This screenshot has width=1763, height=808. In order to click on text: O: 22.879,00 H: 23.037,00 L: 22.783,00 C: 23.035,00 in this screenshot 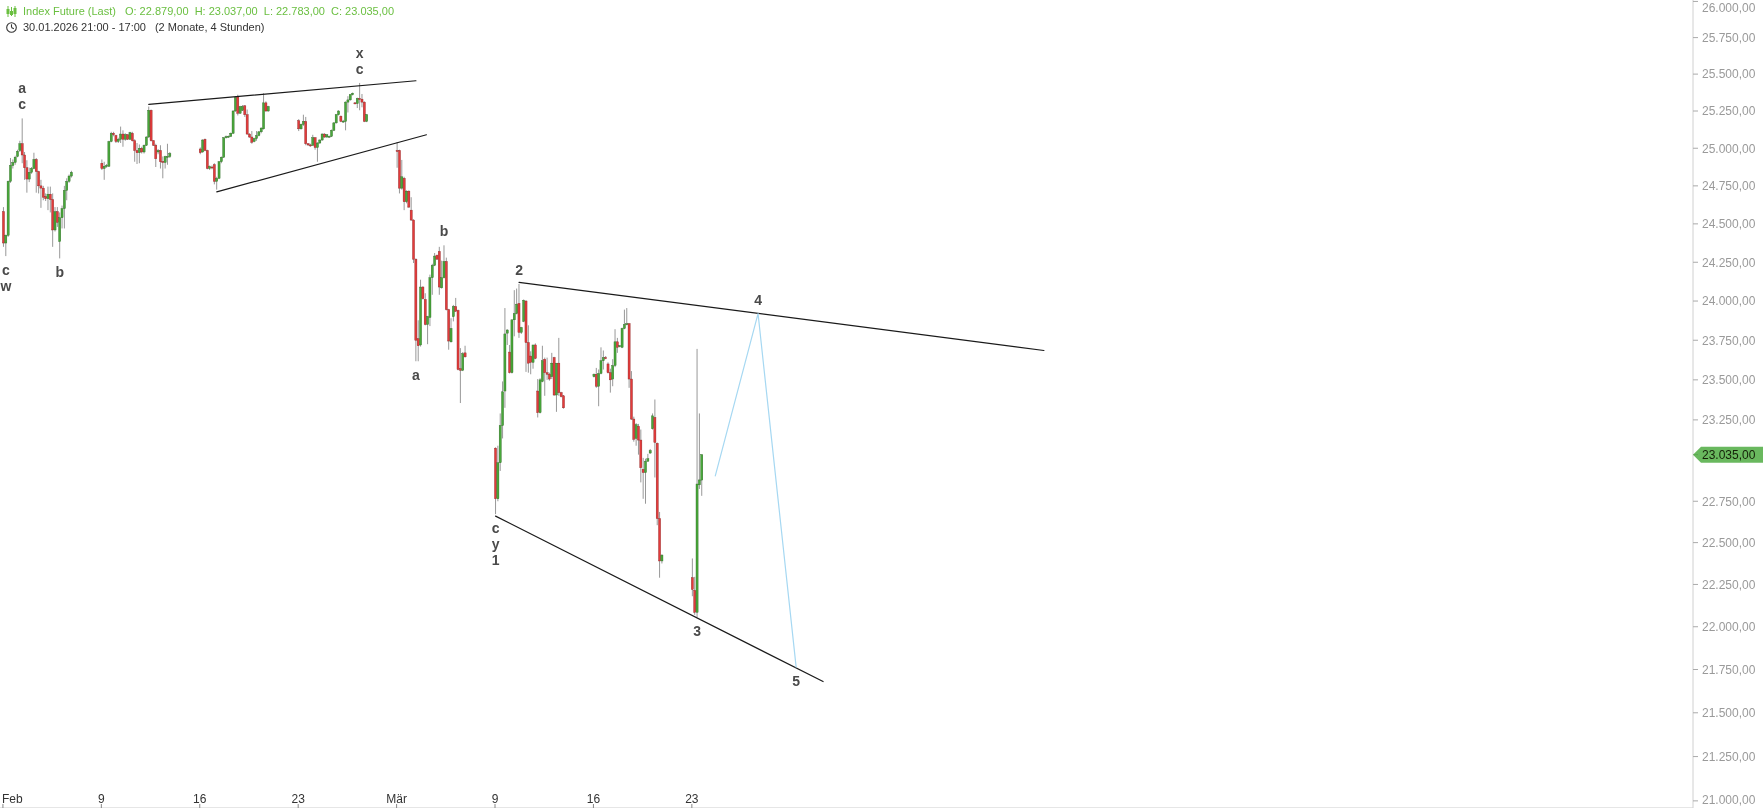, I will do `click(259, 11)`.